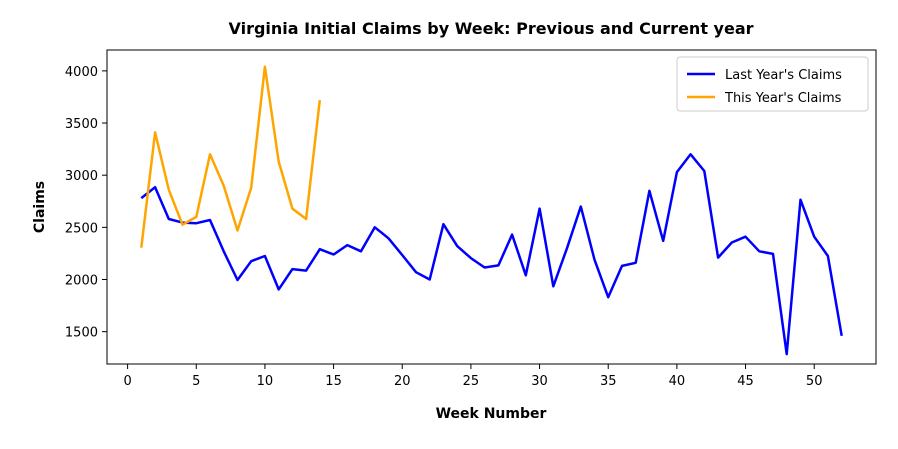  I want to click on y-tick-label: 2500, so click(81, 228).